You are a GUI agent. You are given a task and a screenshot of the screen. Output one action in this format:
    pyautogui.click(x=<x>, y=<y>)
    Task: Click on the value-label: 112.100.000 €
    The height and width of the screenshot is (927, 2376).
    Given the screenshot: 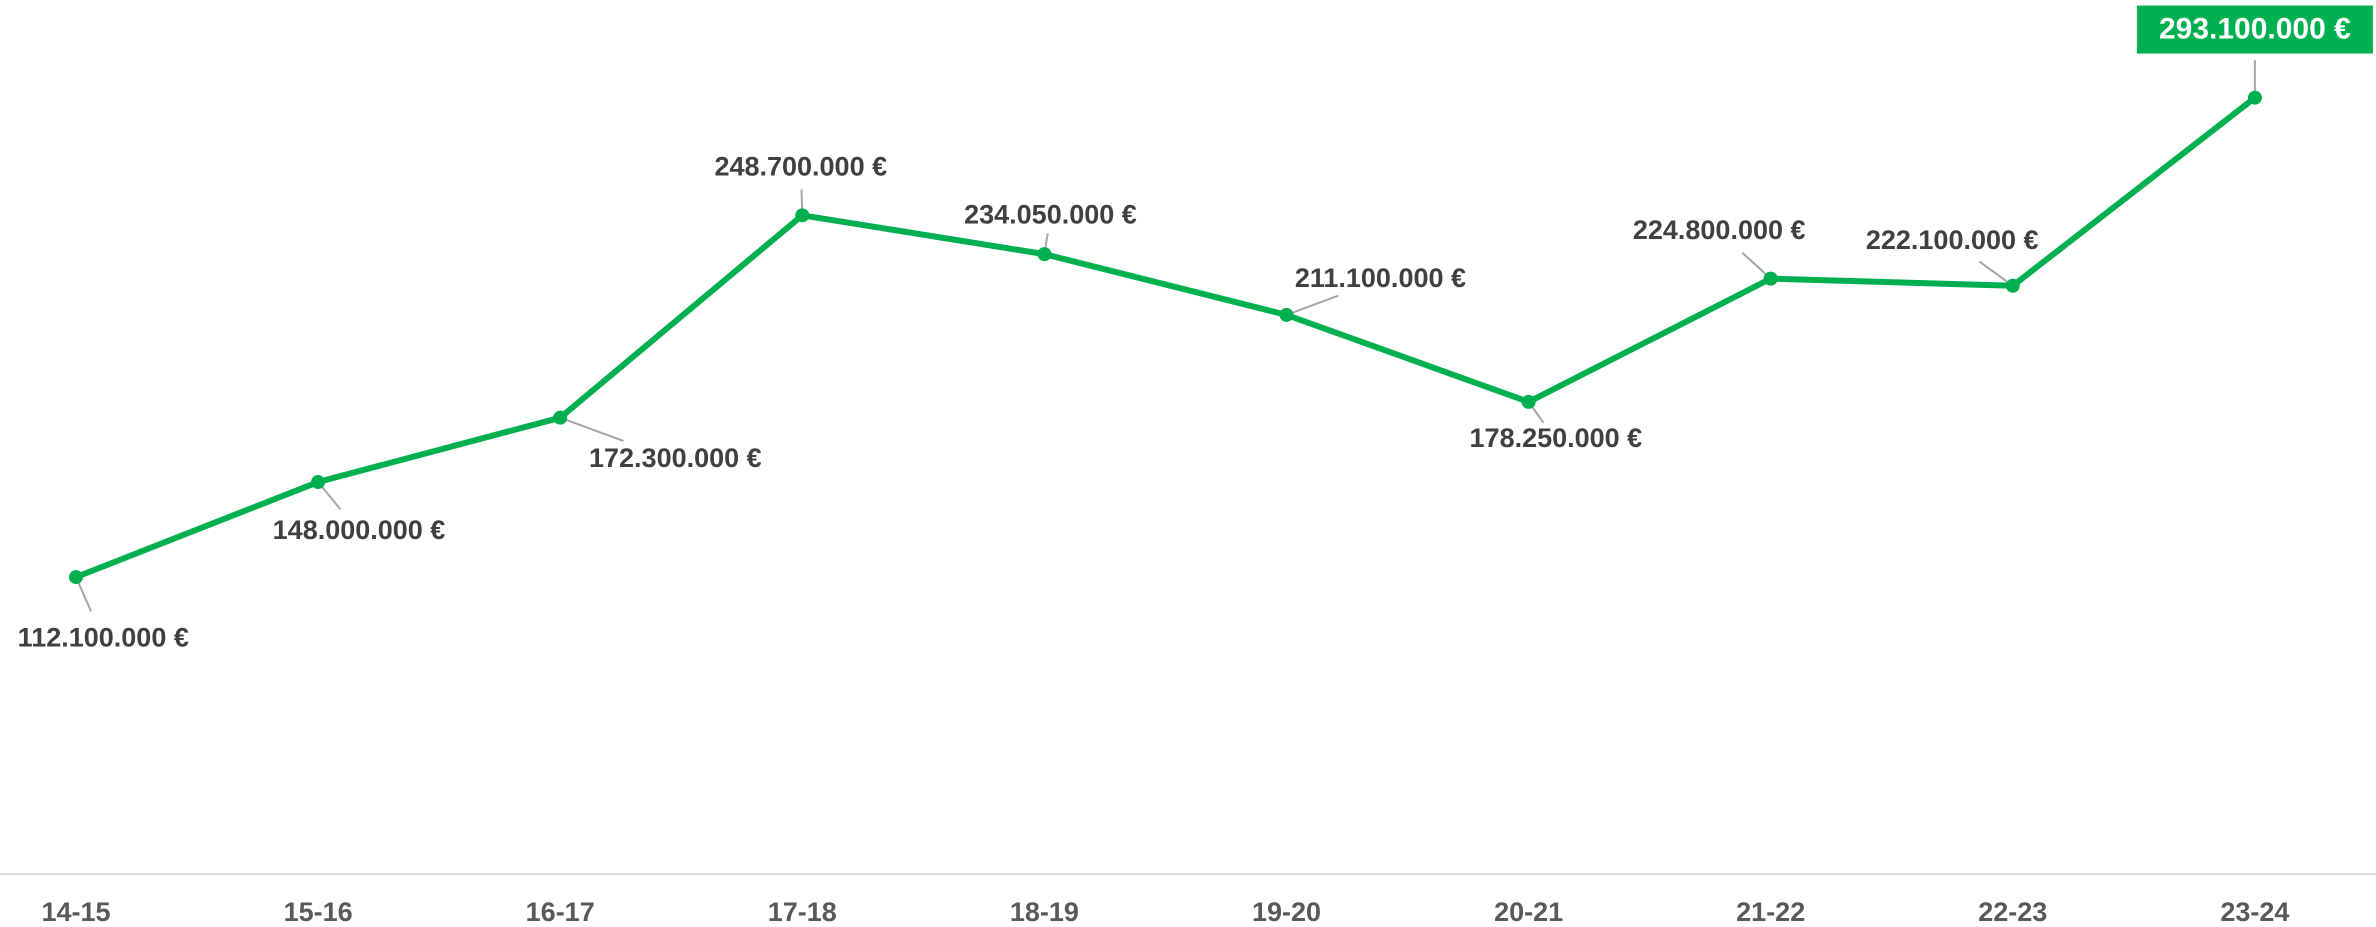 What is the action you would take?
    pyautogui.click(x=103, y=637)
    